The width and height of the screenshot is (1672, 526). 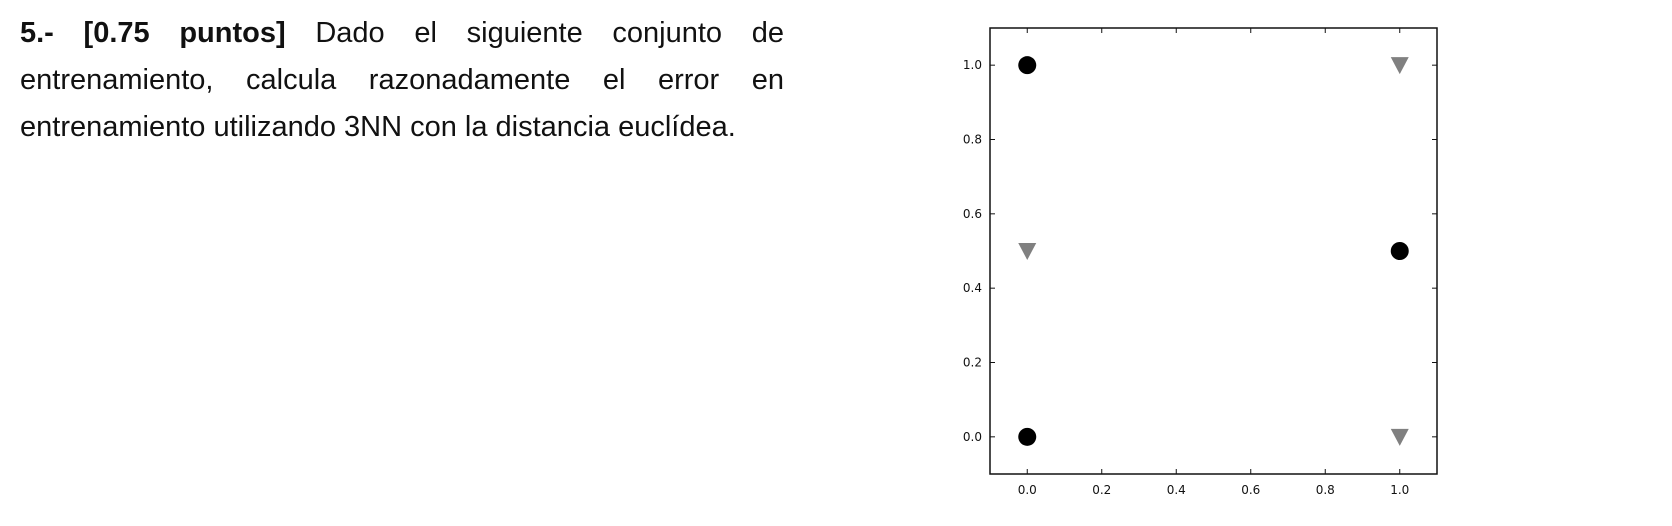 What do you see at coordinates (972, 288) in the screenshot?
I see `y-tick-label: 0.4` at bounding box center [972, 288].